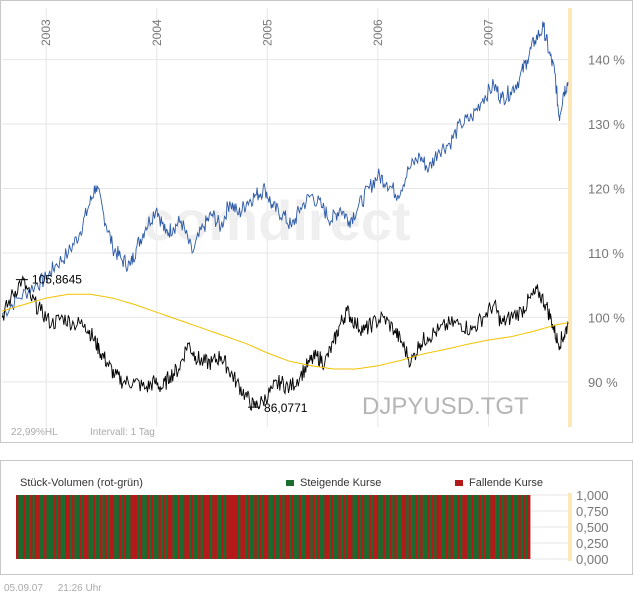 The width and height of the screenshot is (634, 597). Describe the element at coordinates (285, 331) in the screenshot. I see `series-line-moving-average` at that location.